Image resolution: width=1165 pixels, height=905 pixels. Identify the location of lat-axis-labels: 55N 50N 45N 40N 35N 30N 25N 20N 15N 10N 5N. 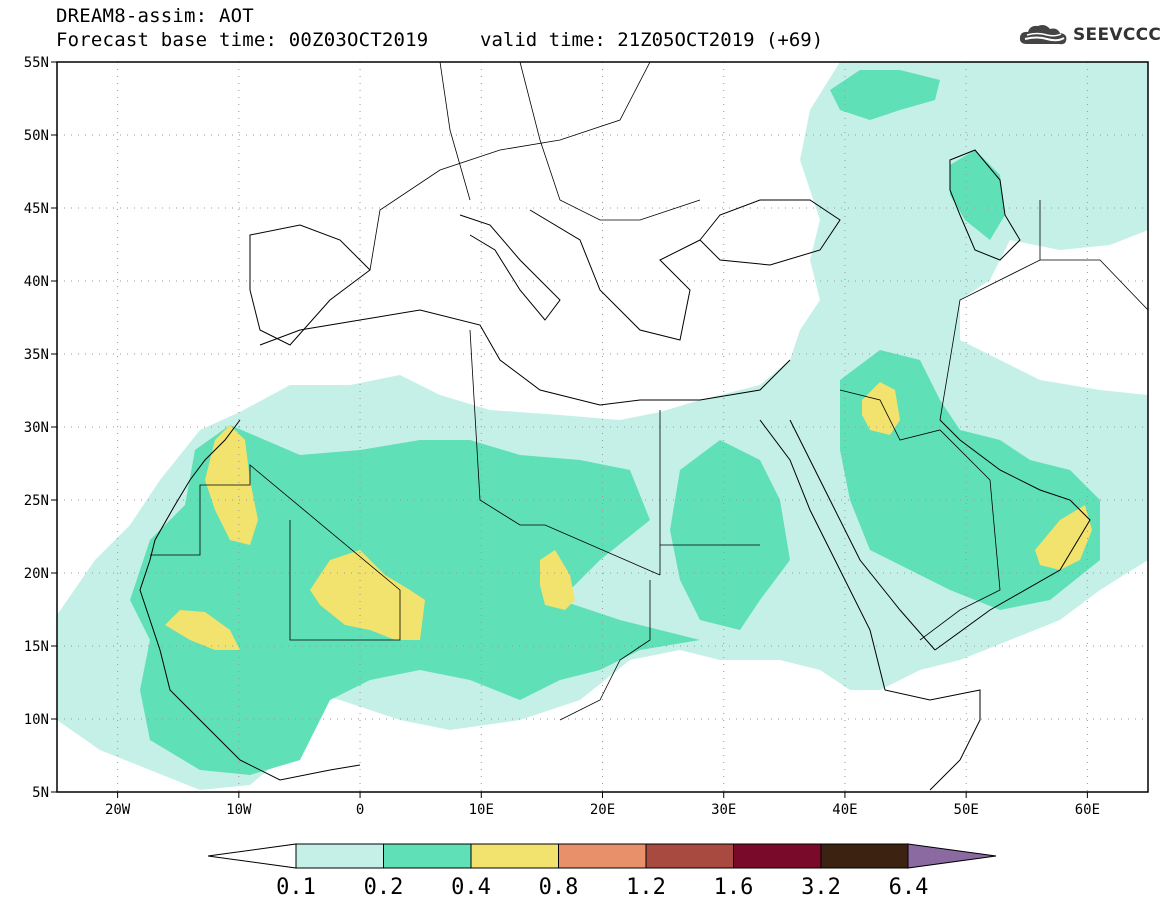
(36, 428).